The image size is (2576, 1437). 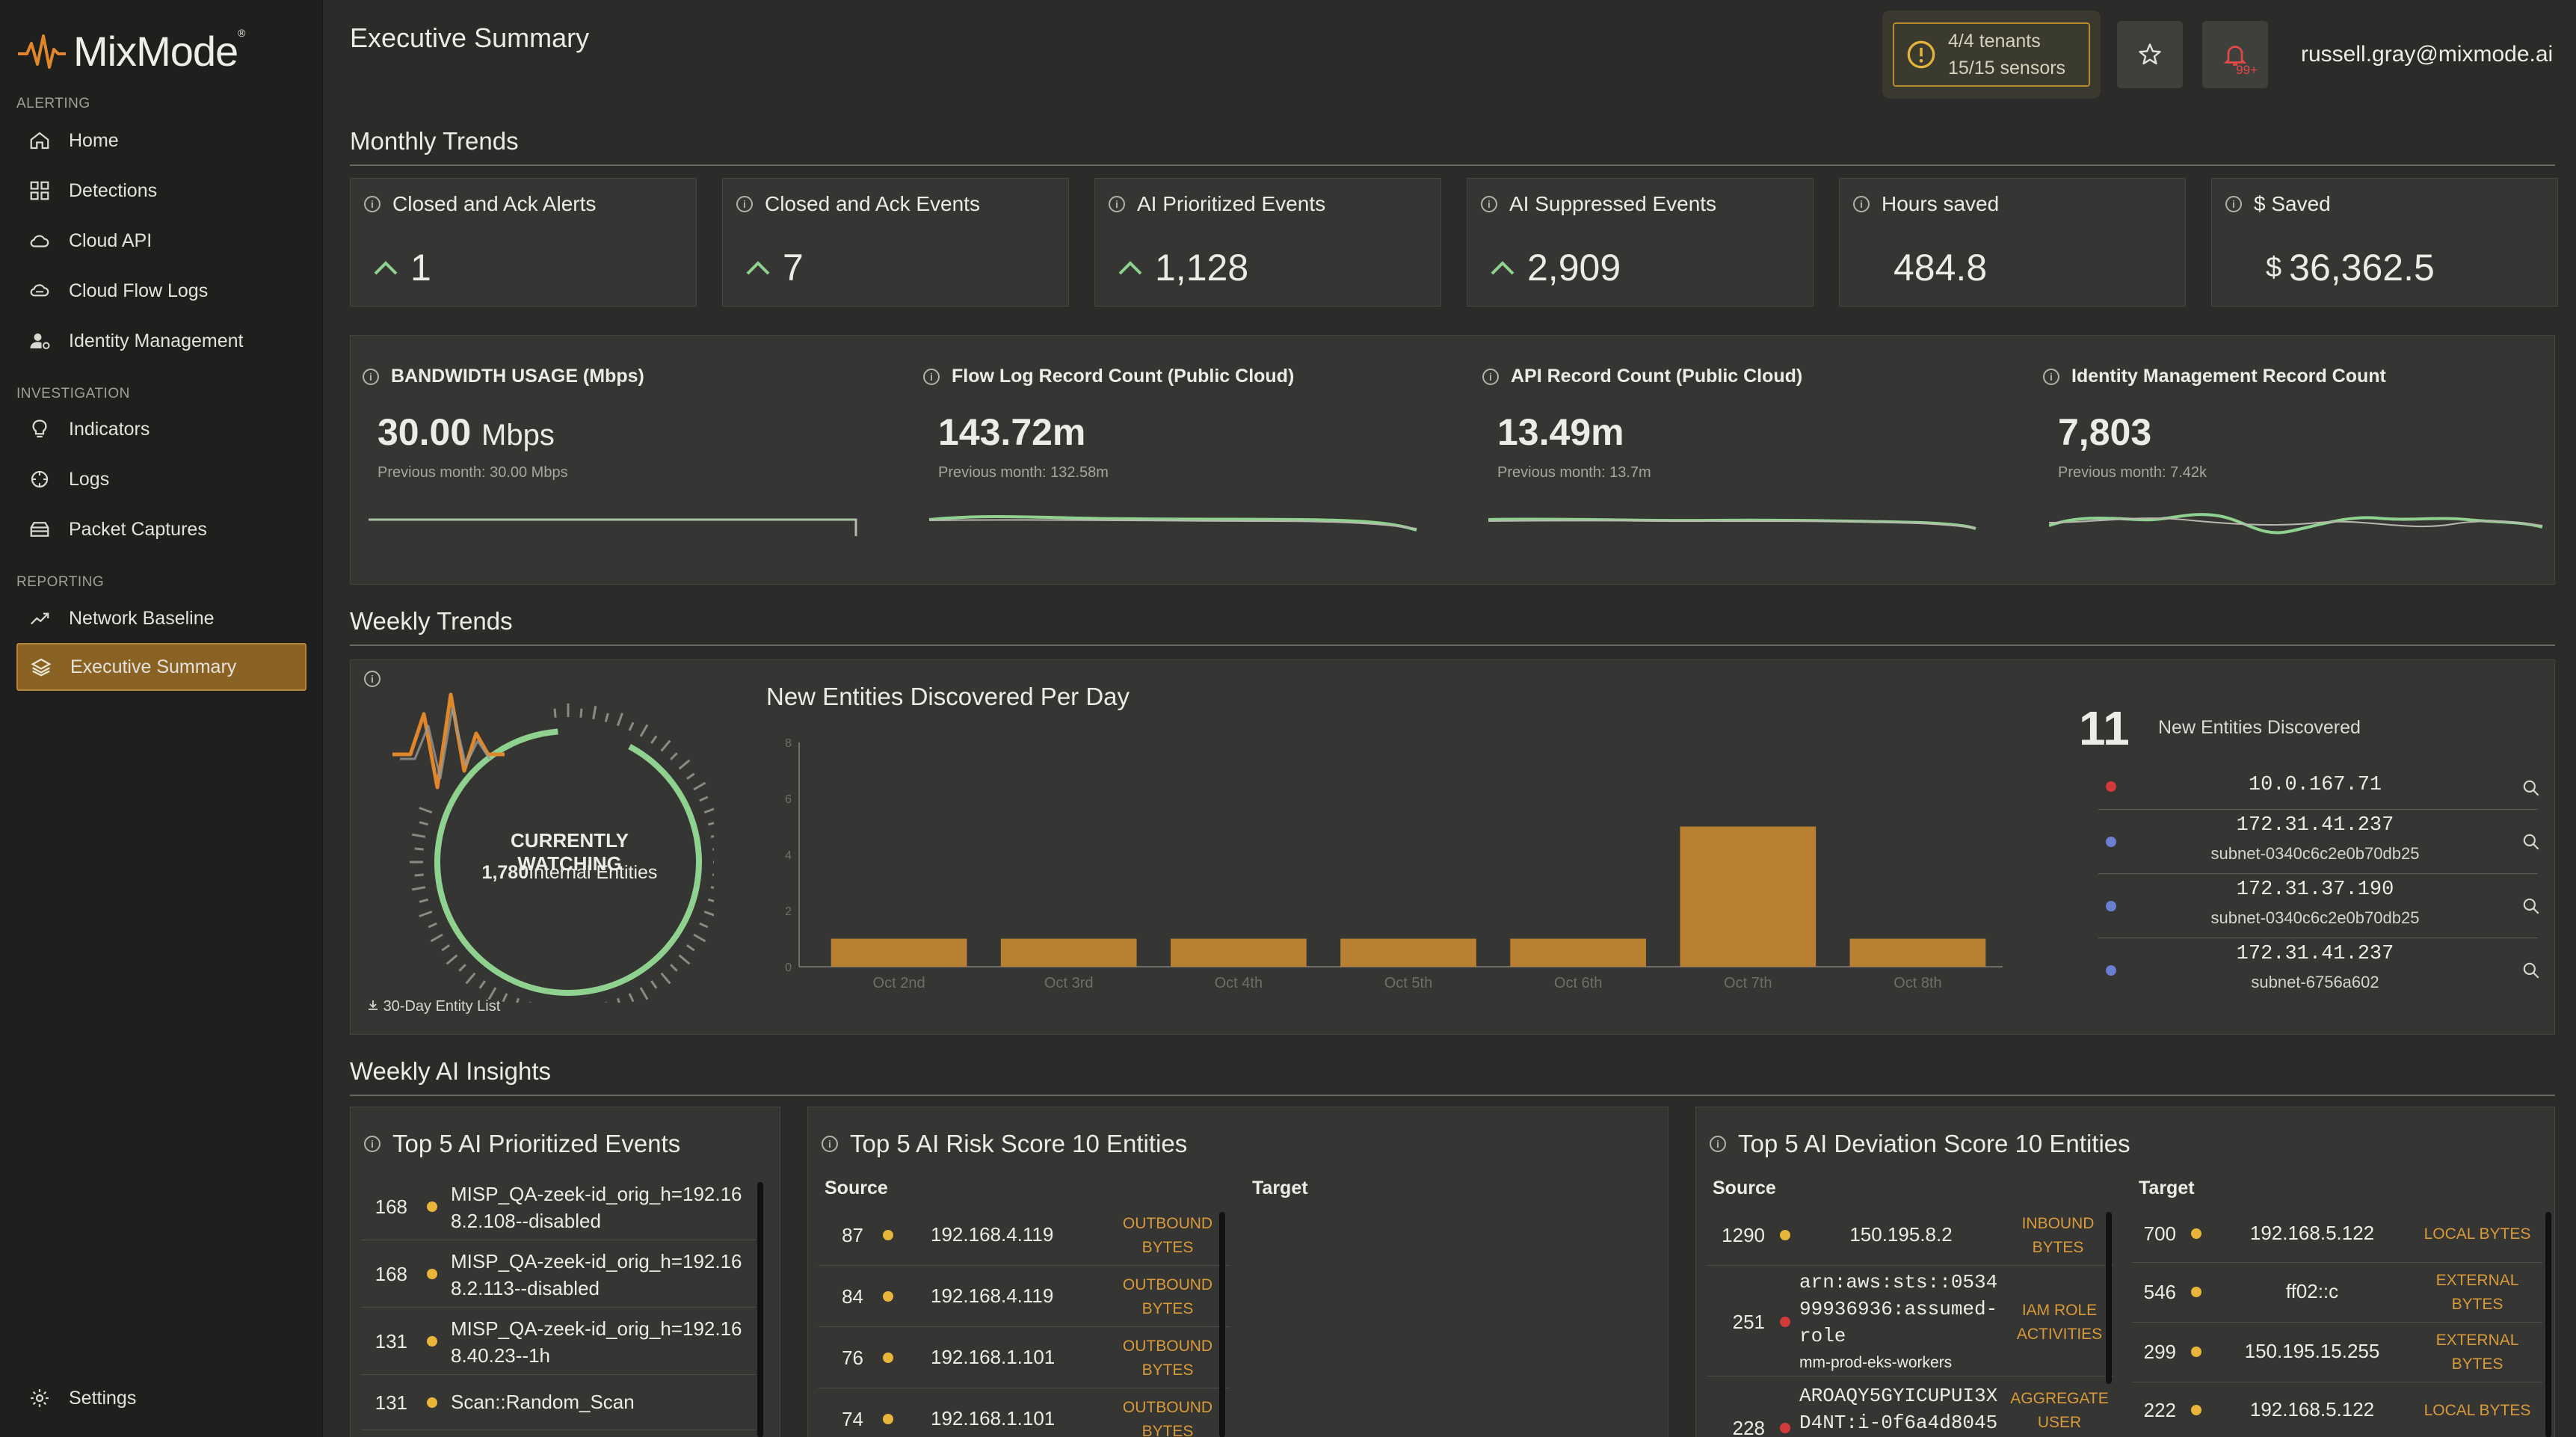 I want to click on bar, so click(x=899, y=952).